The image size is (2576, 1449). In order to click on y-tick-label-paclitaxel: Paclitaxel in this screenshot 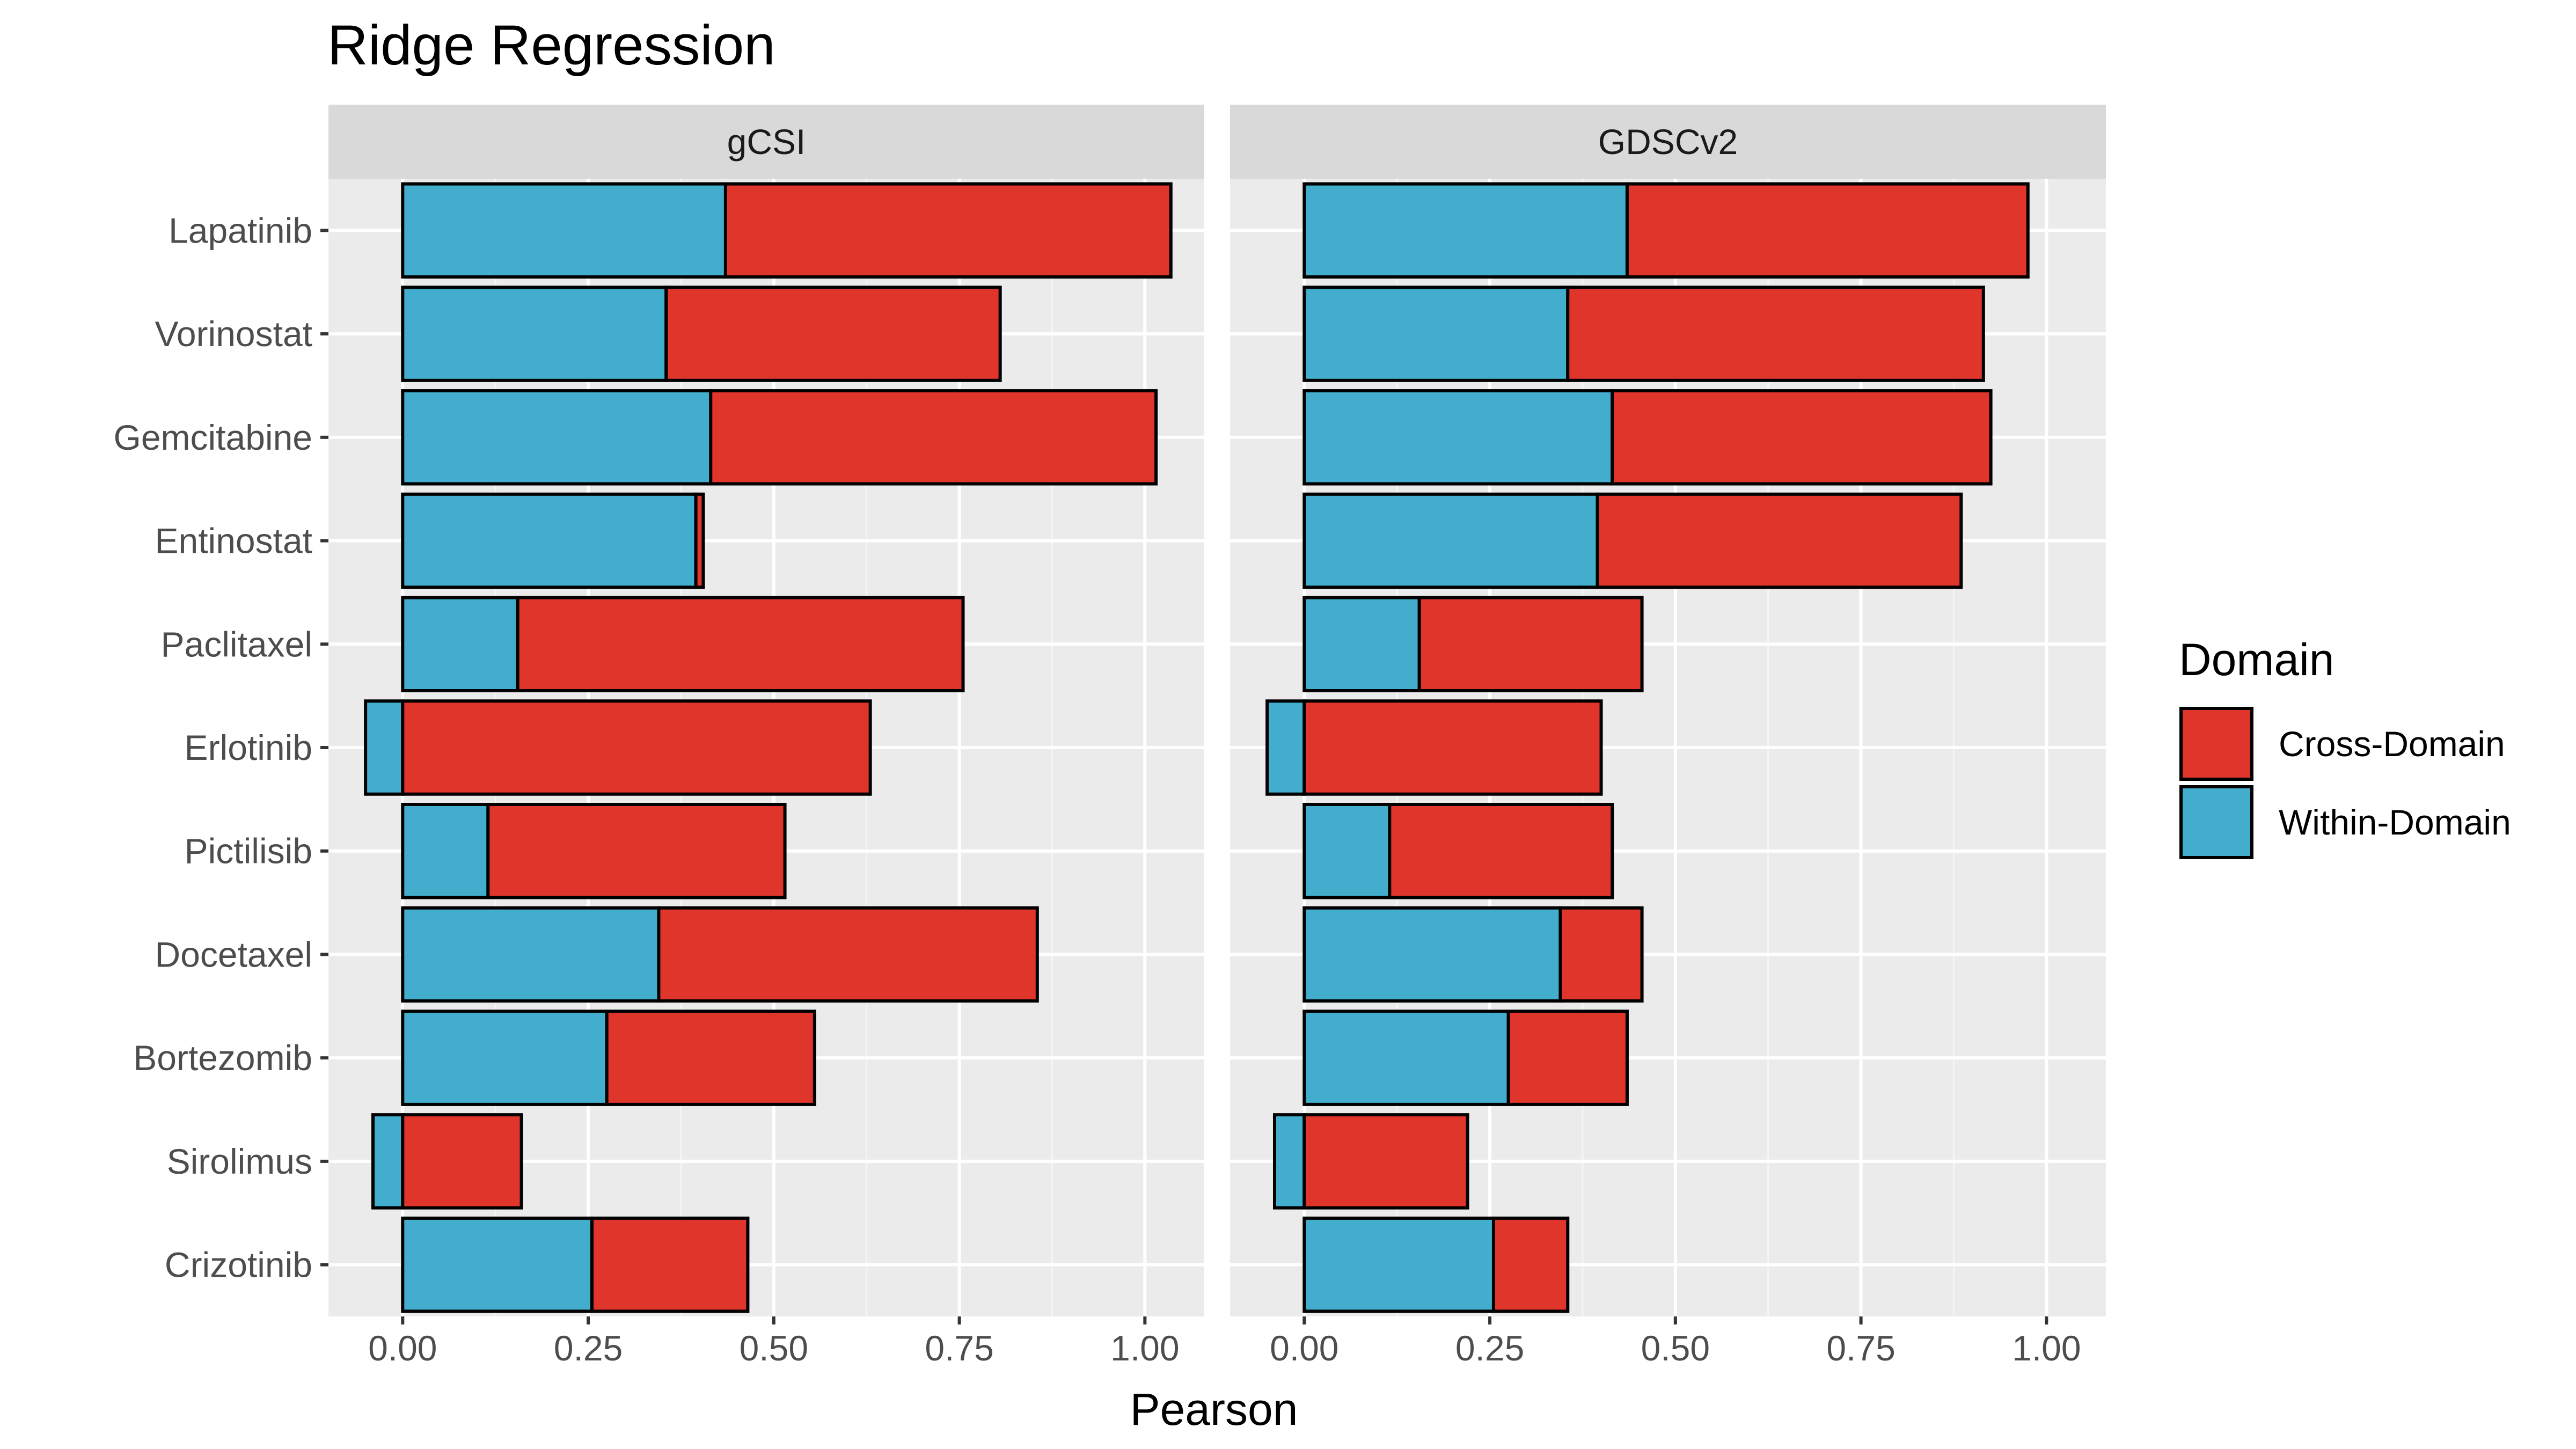, I will do `click(236, 644)`.